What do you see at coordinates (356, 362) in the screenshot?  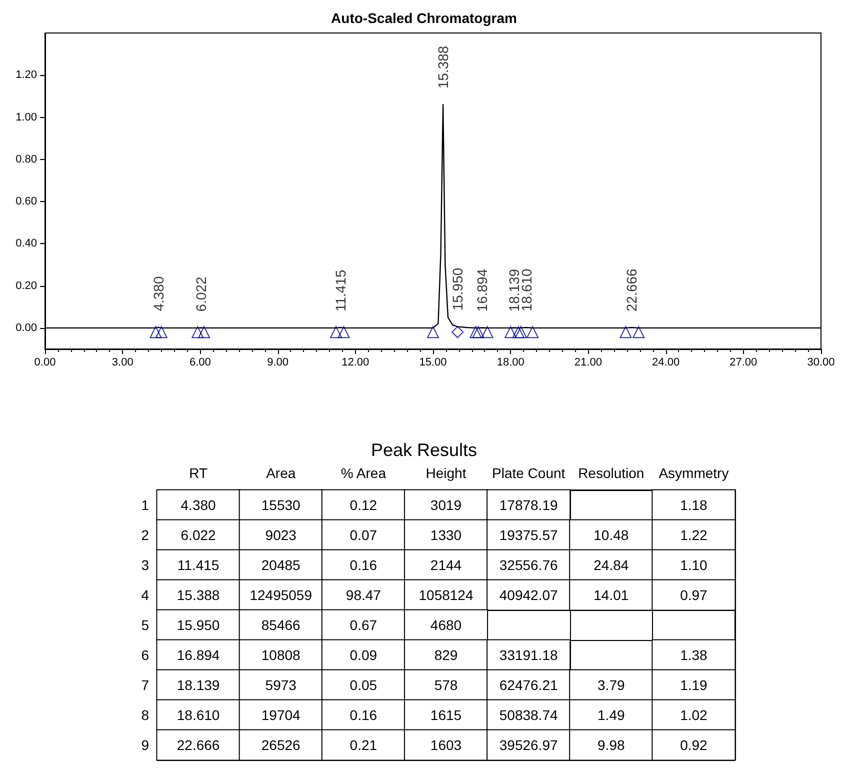 I see `x-tick-label: 12.00` at bounding box center [356, 362].